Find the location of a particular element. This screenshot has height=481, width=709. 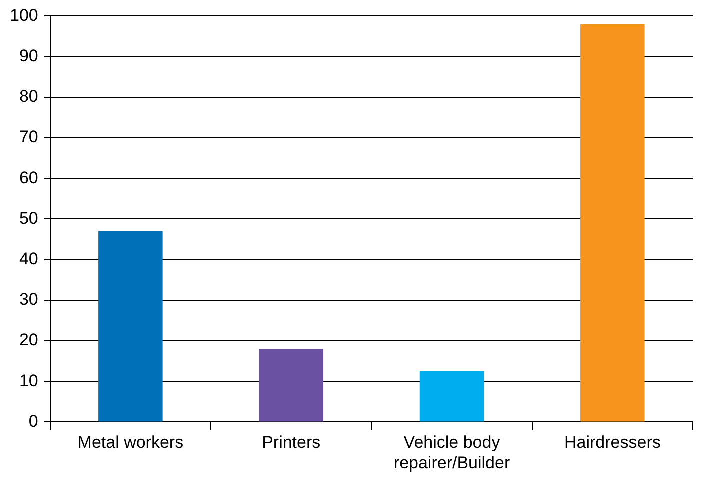

y-tick-label: 50 is located at coordinates (28, 218).